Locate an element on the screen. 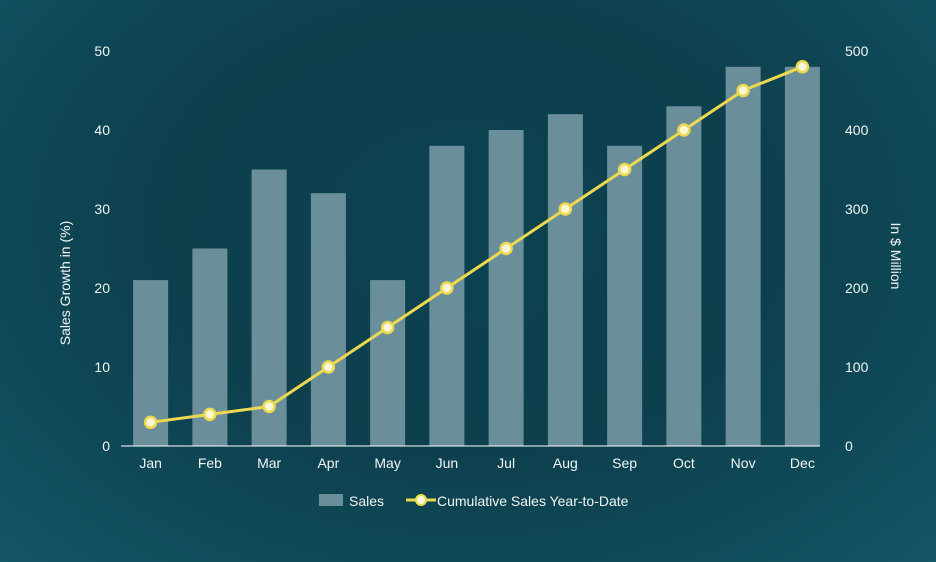 The image size is (936, 562). cumulative-point-jan is located at coordinates (150, 422).